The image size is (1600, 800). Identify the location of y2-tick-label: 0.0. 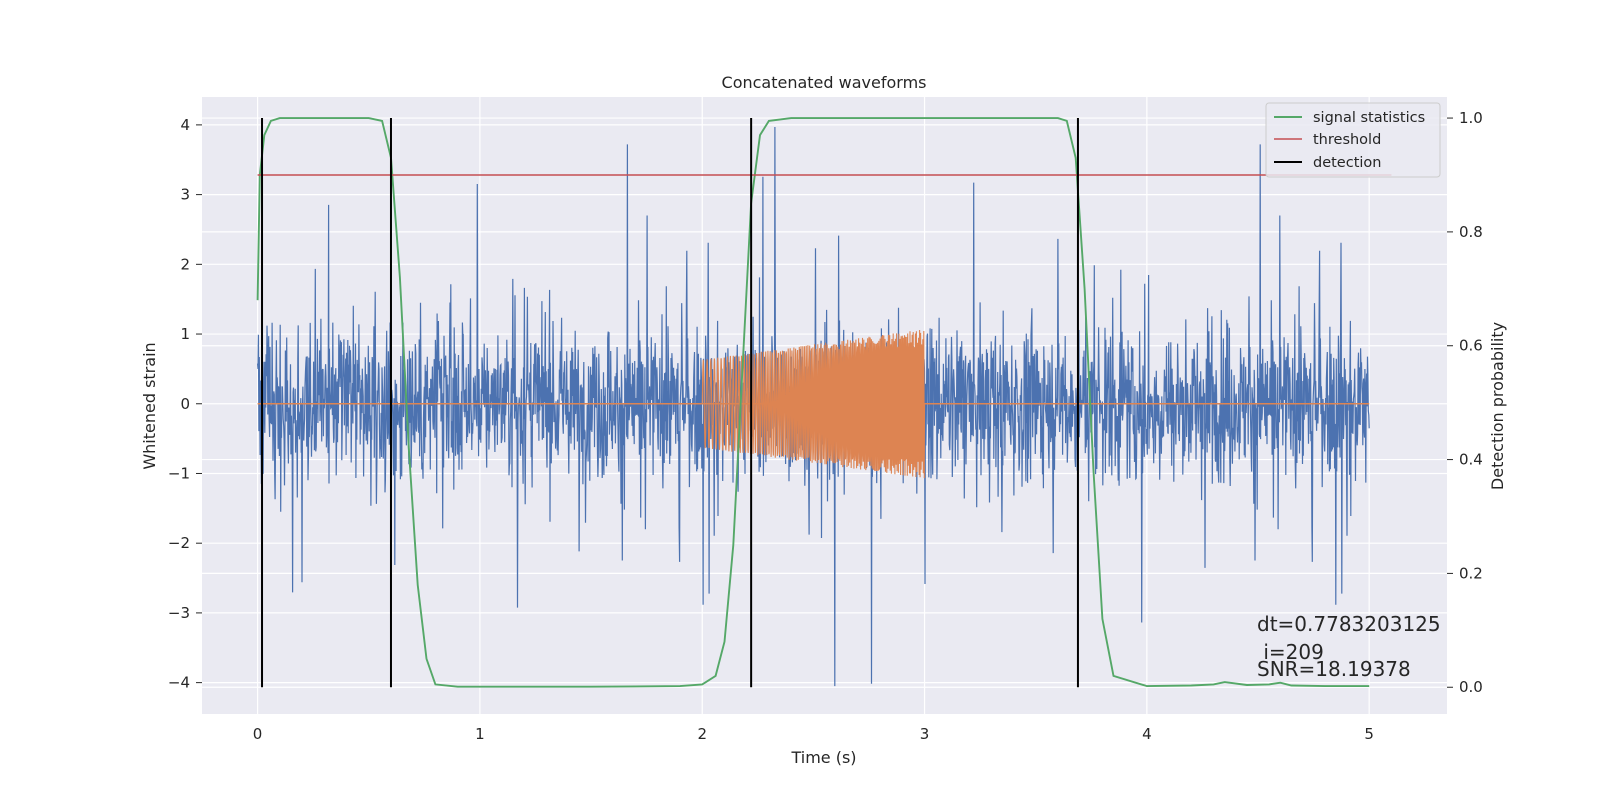
(1471, 687).